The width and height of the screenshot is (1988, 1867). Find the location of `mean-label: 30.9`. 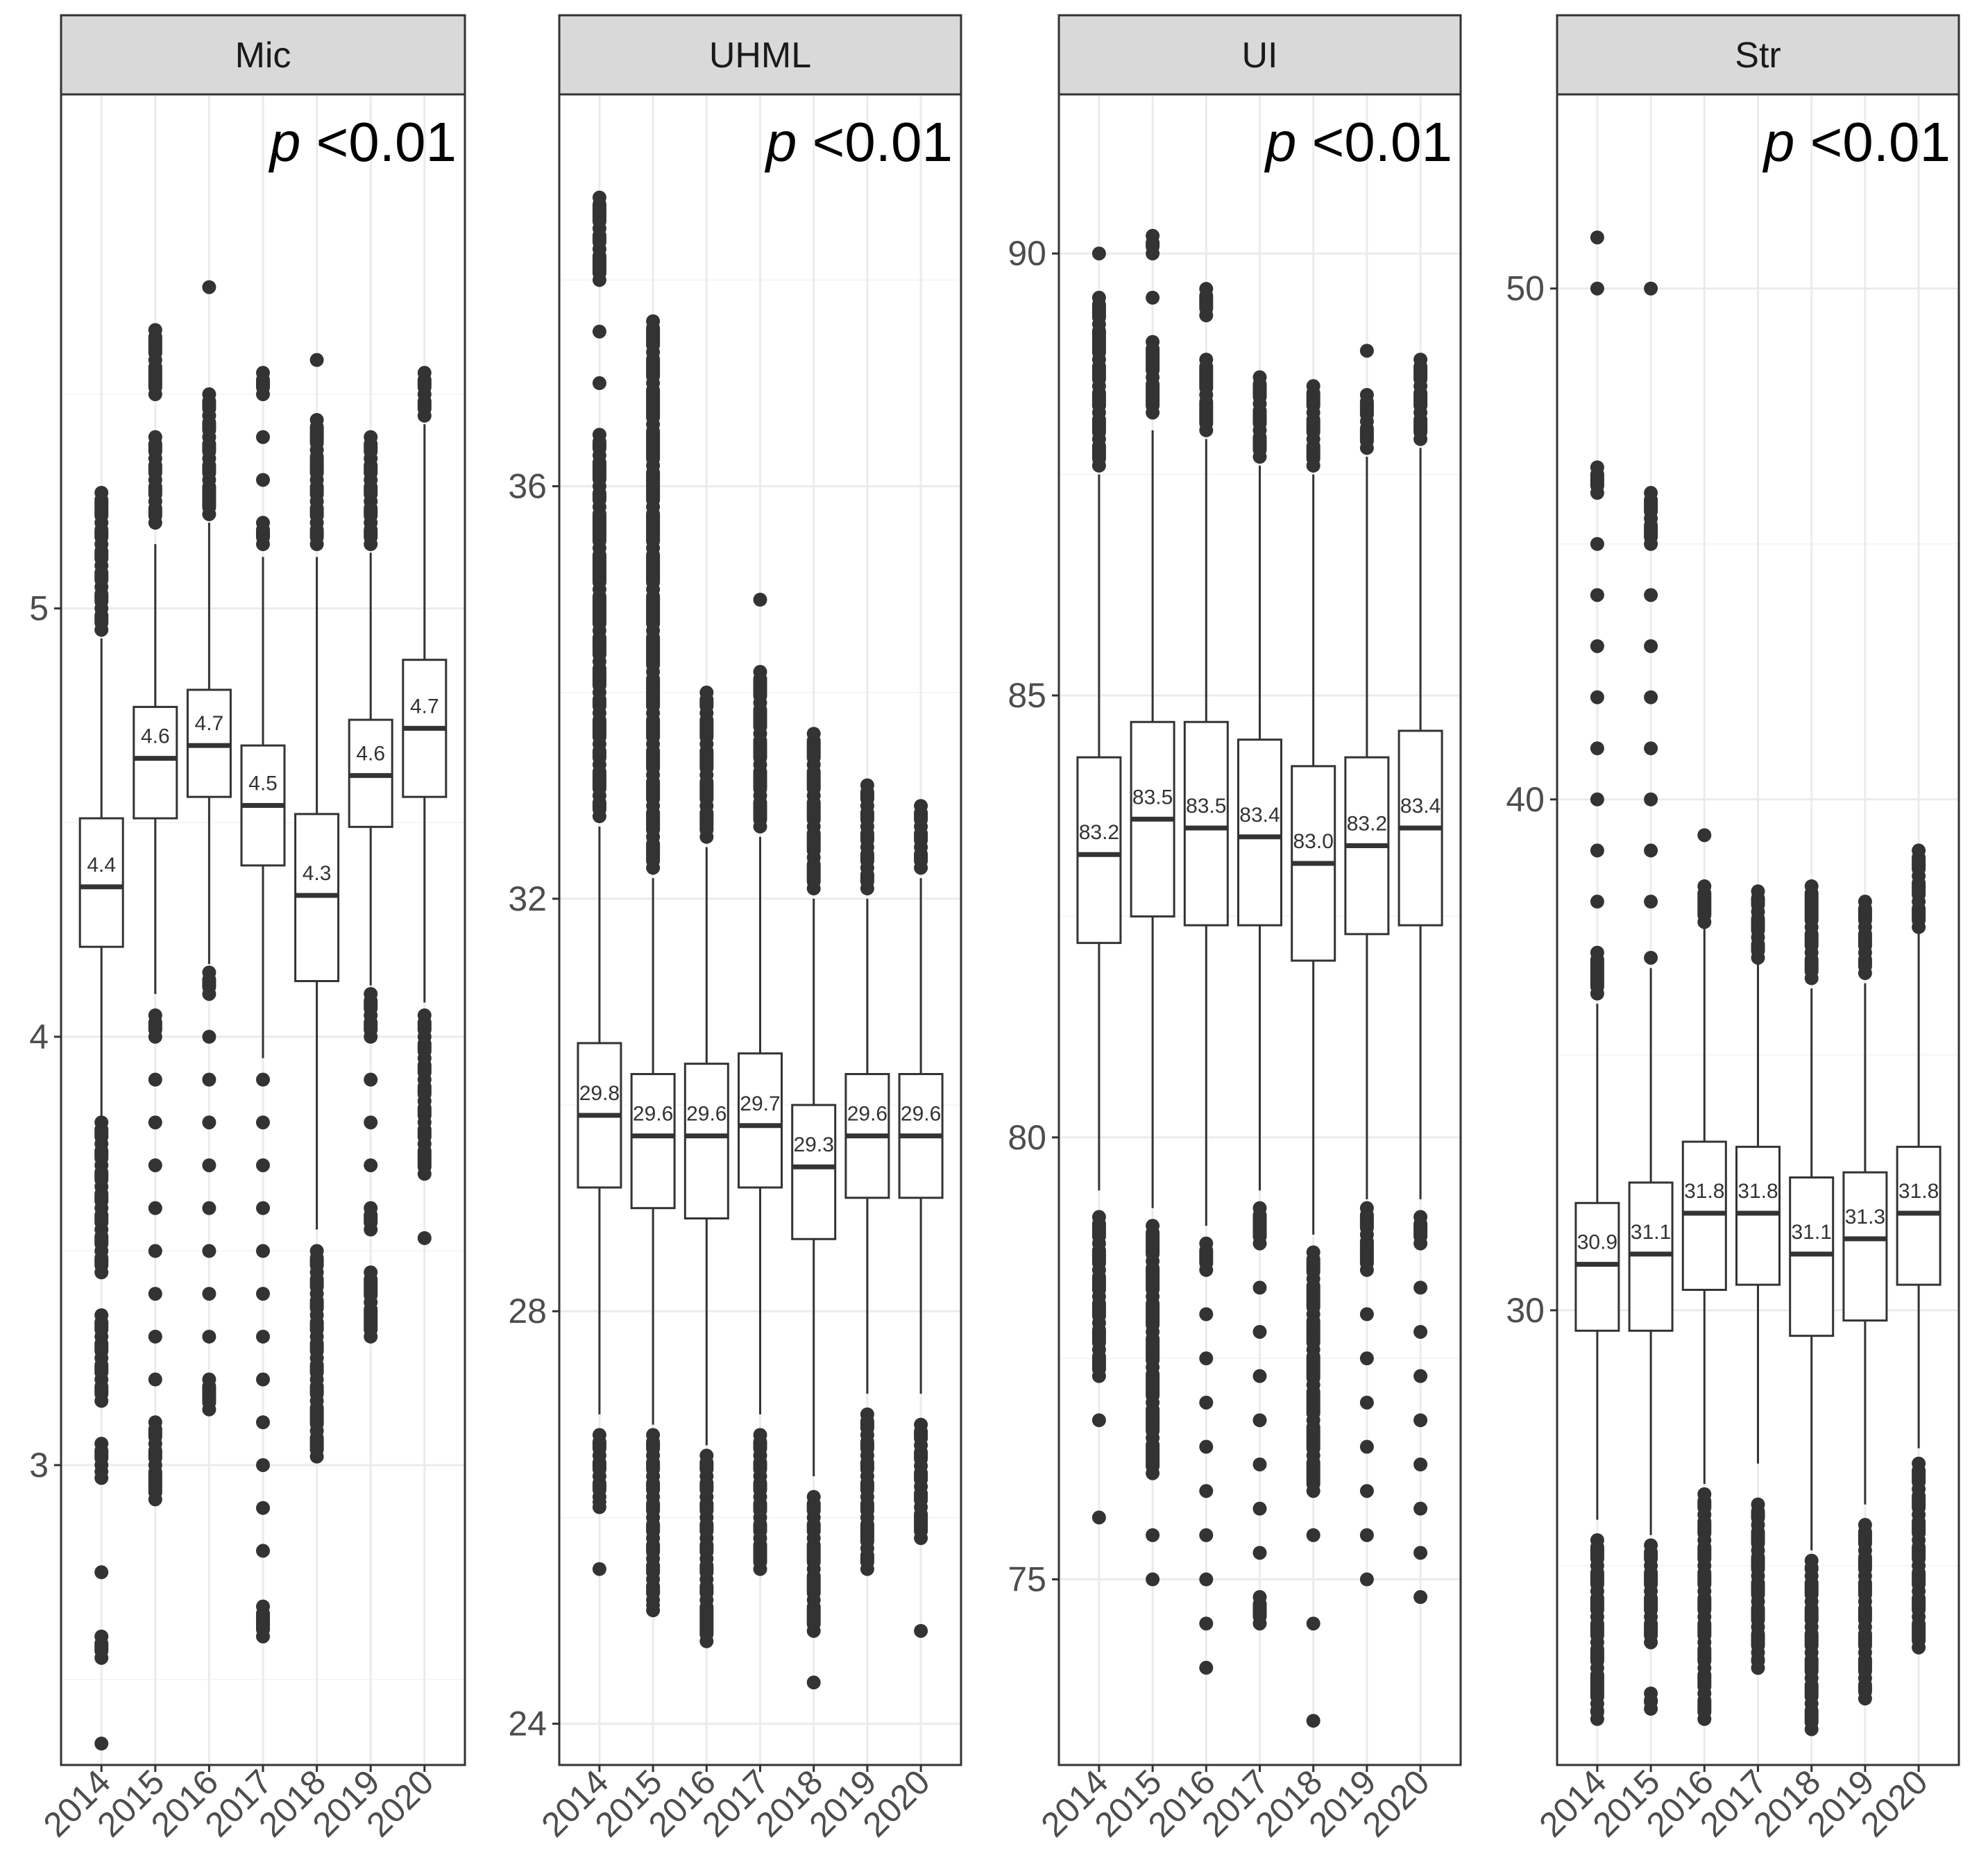

mean-label: 30.9 is located at coordinates (1597, 1242).